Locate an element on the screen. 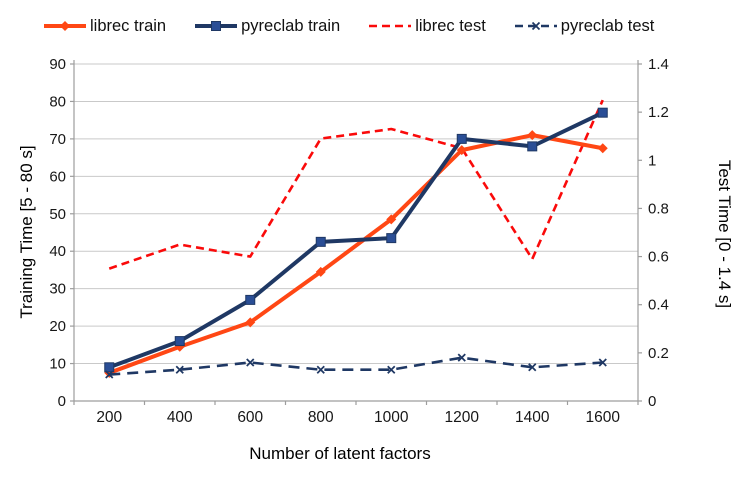 This screenshot has width=747, height=499. legend-key-pyreclab-test is located at coordinates (535, 26).